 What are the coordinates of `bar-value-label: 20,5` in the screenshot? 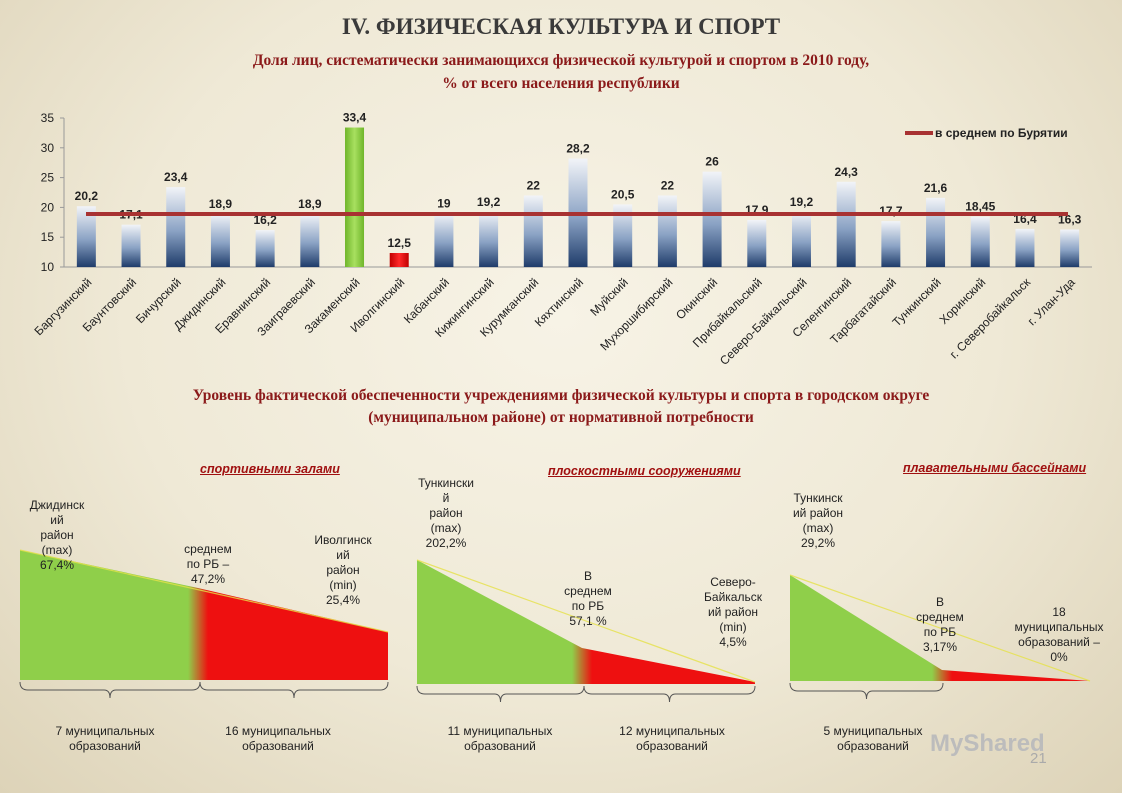 It's located at (623, 194).